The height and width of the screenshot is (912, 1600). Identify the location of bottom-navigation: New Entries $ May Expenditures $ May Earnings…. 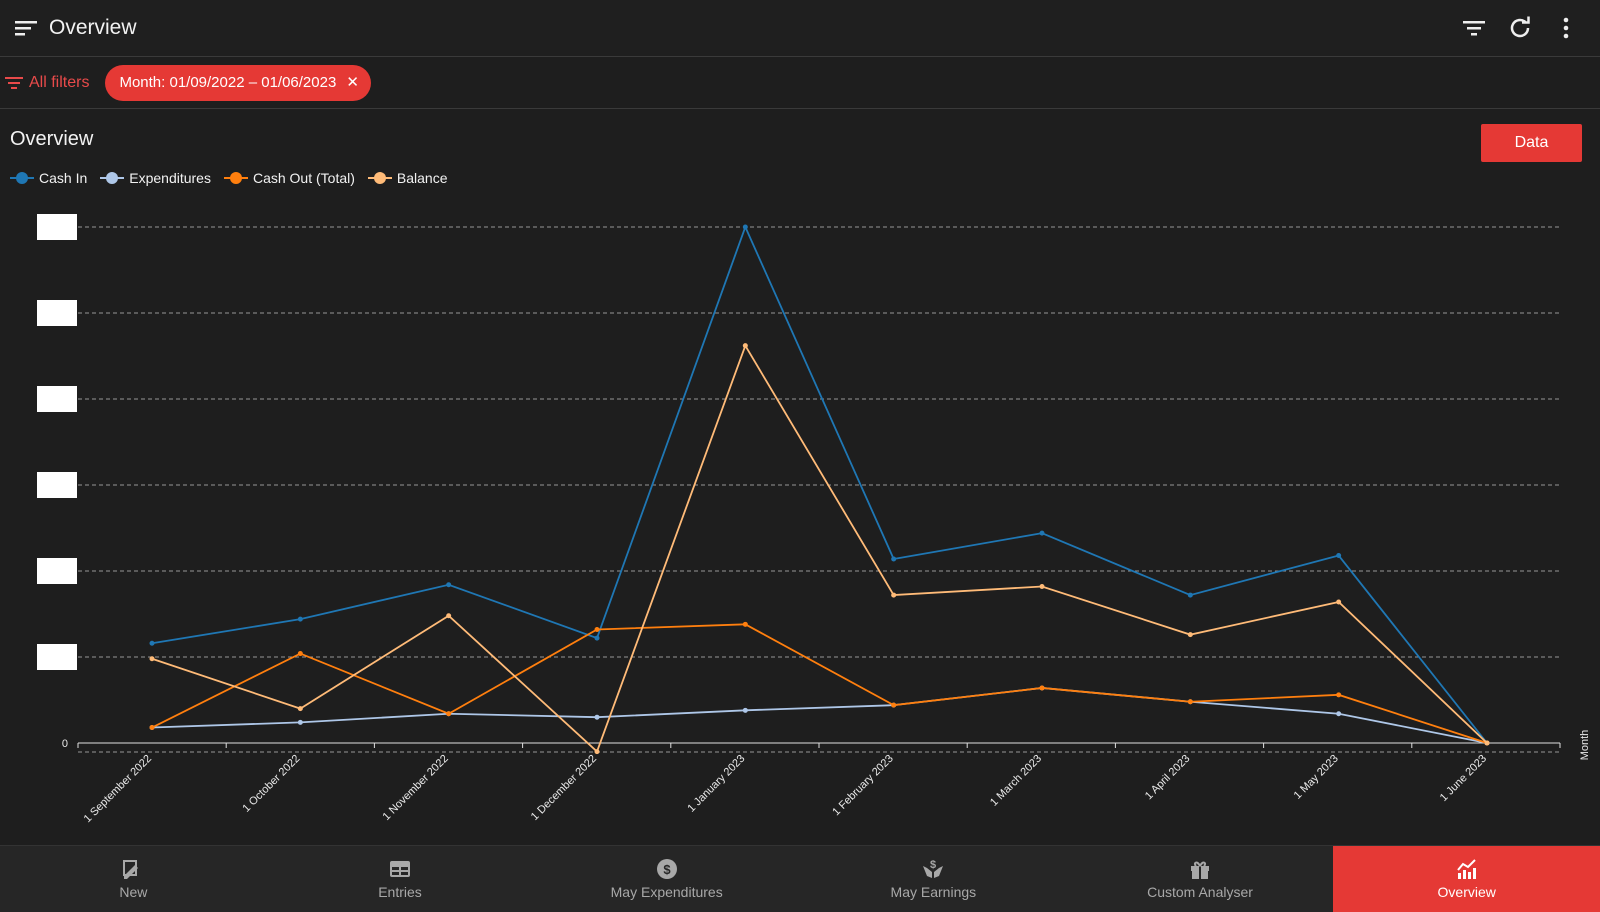
(800, 878).